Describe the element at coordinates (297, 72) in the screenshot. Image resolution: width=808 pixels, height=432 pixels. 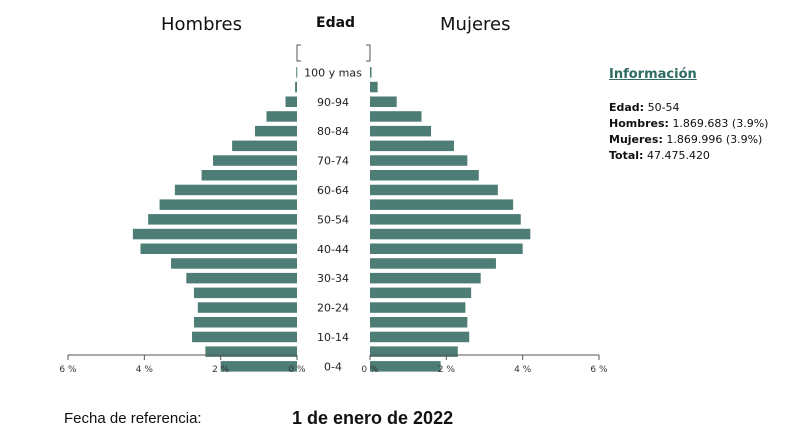
I see `bar-hombres-100-y-mas` at that location.